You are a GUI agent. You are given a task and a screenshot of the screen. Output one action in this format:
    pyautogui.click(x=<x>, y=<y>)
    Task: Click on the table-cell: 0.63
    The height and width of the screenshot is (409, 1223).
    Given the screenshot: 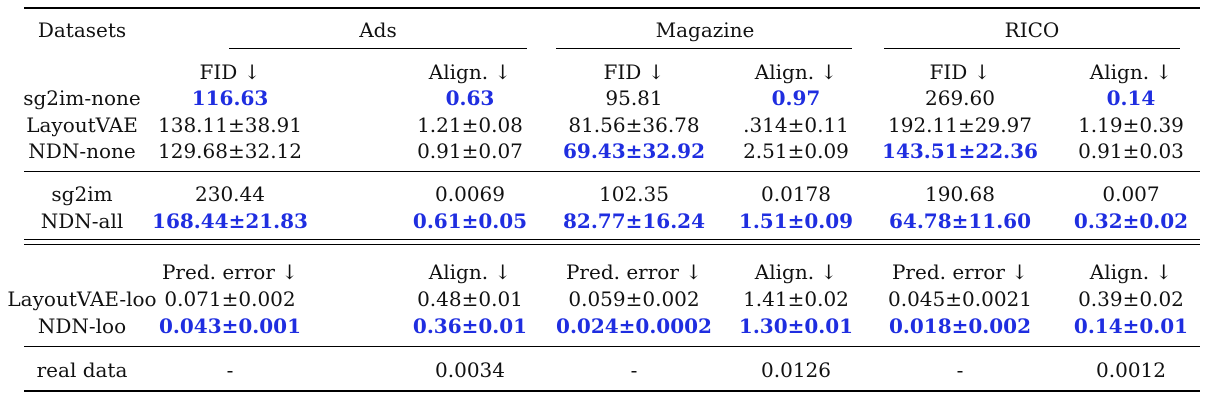 What is the action you would take?
    pyautogui.click(x=470, y=98)
    